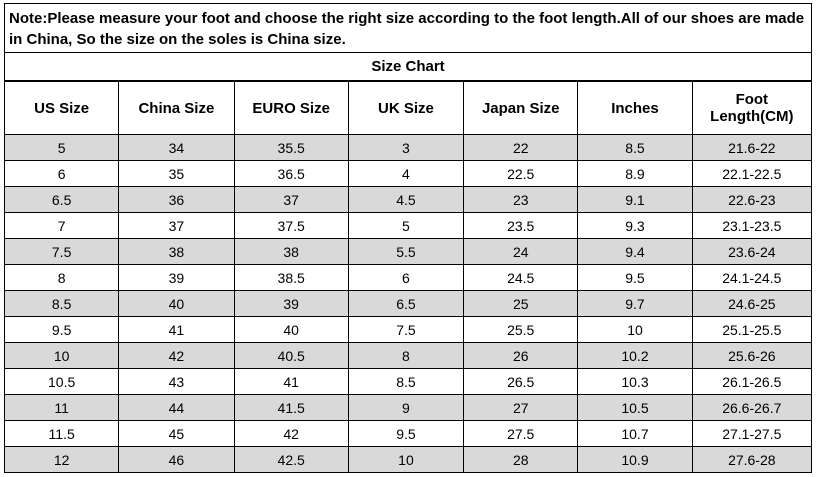 The height and width of the screenshot is (477, 819). What do you see at coordinates (291, 251) in the screenshot?
I see `cell-euro-size: 38` at bounding box center [291, 251].